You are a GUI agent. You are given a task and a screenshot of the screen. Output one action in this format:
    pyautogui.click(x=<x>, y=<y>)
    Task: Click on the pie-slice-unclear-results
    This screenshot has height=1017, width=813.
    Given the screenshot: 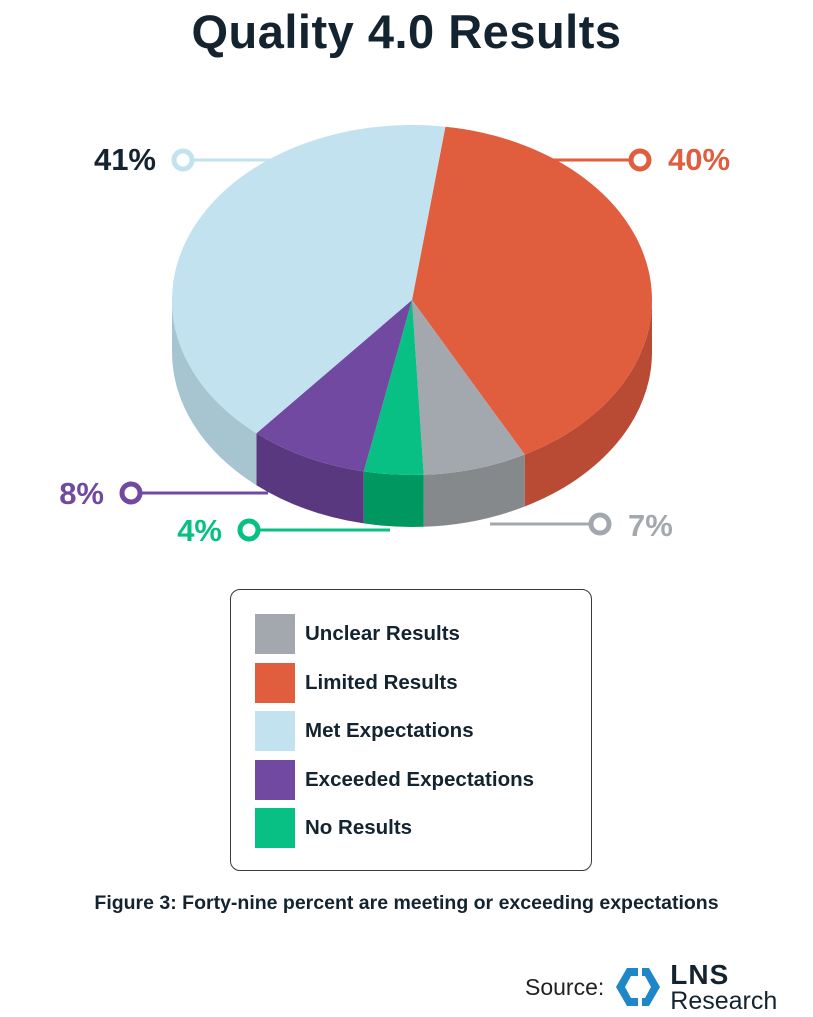 What is the action you would take?
    pyautogui.click(x=468, y=387)
    